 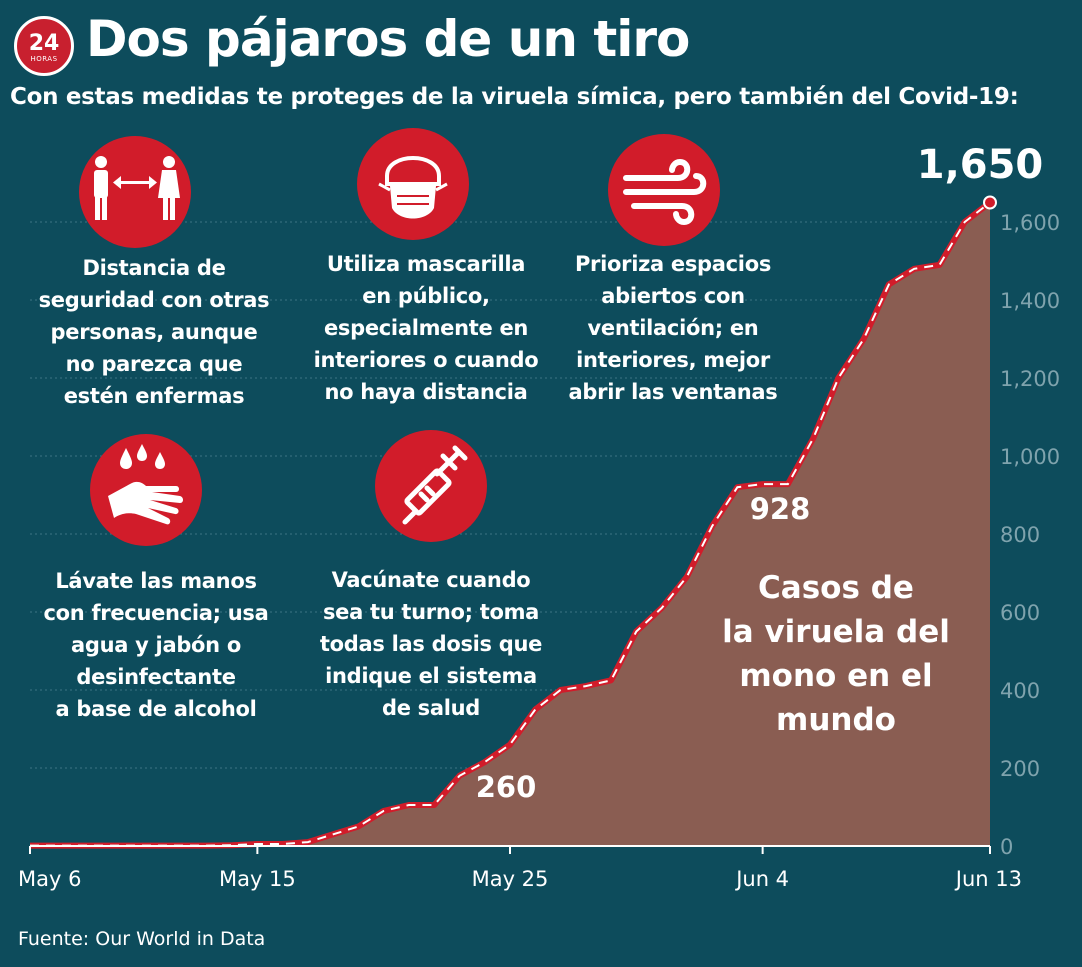 What do you see at coordinates (413, 184) in the screenshot?
I see `face-mask-icon` at bounding box center [413, 184].